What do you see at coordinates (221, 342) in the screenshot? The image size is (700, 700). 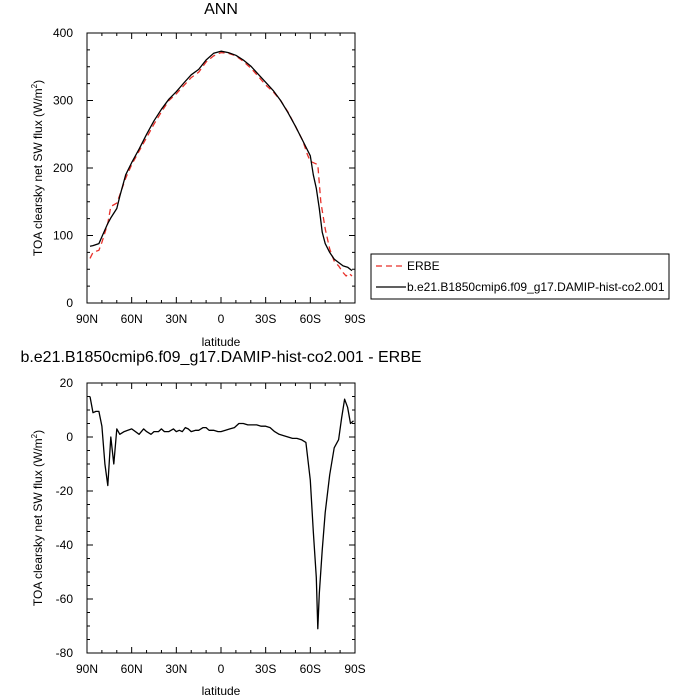 I see `climatology-x-axis-label: latitude` at bounding box center [221, 342].